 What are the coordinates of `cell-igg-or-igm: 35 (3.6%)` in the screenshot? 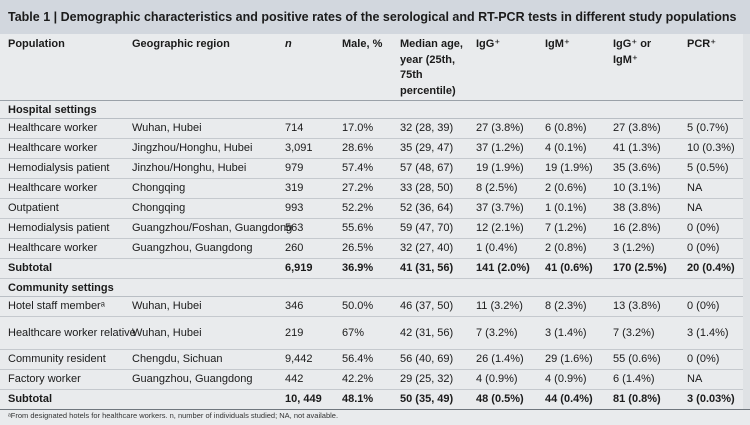 It's located at (637, 168).